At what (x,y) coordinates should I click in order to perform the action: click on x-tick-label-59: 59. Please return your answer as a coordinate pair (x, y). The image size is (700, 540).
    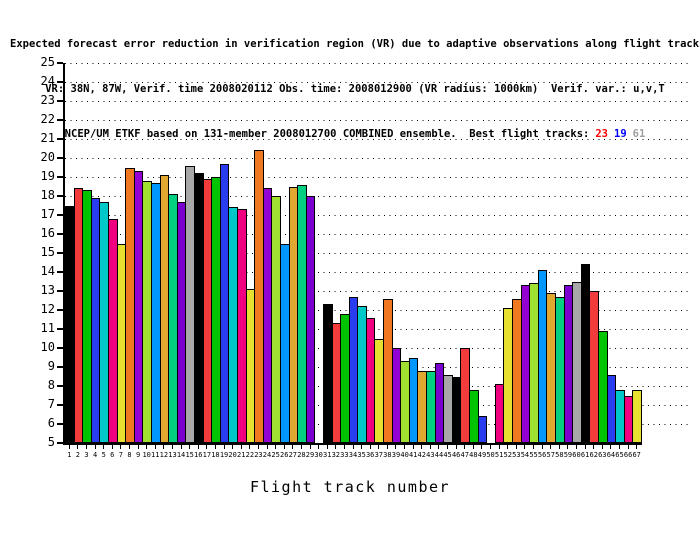
    Looking at the image, I should click on (568, 455).